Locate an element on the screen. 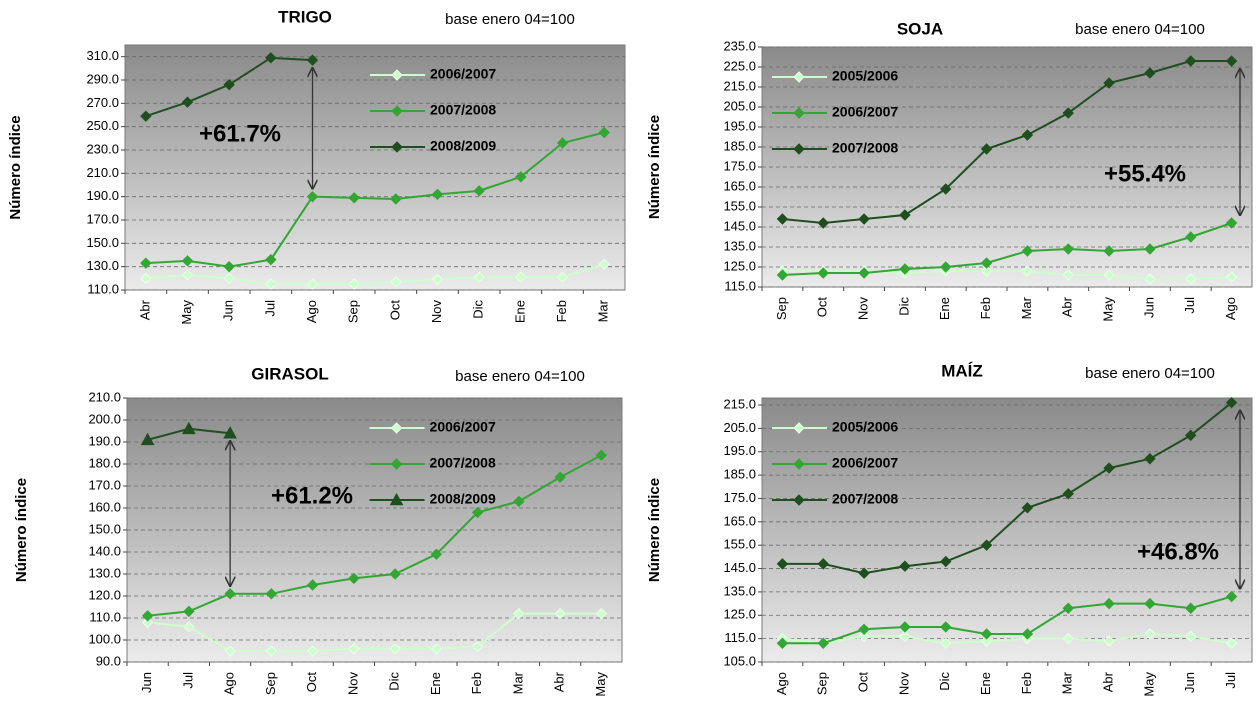  y-tick-label: 270.0 is located at coordinates (102, 102).